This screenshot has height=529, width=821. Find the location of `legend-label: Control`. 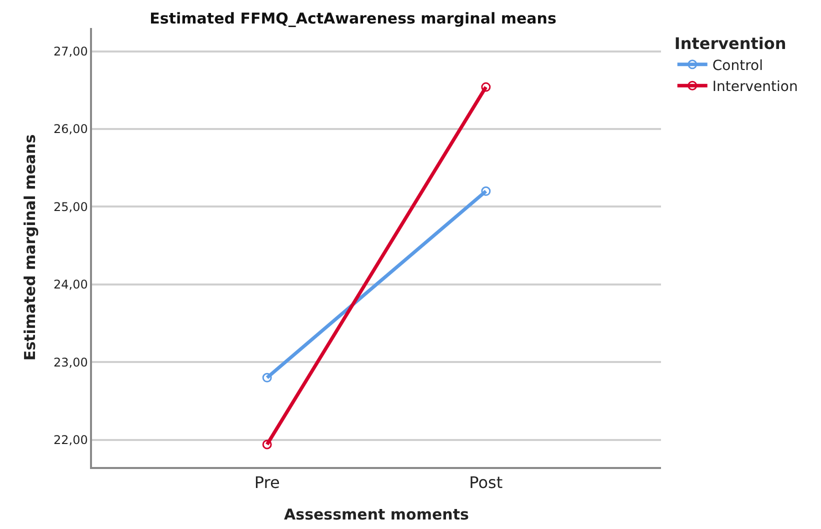

legend-label: Control is located at coordinates (737, 66).